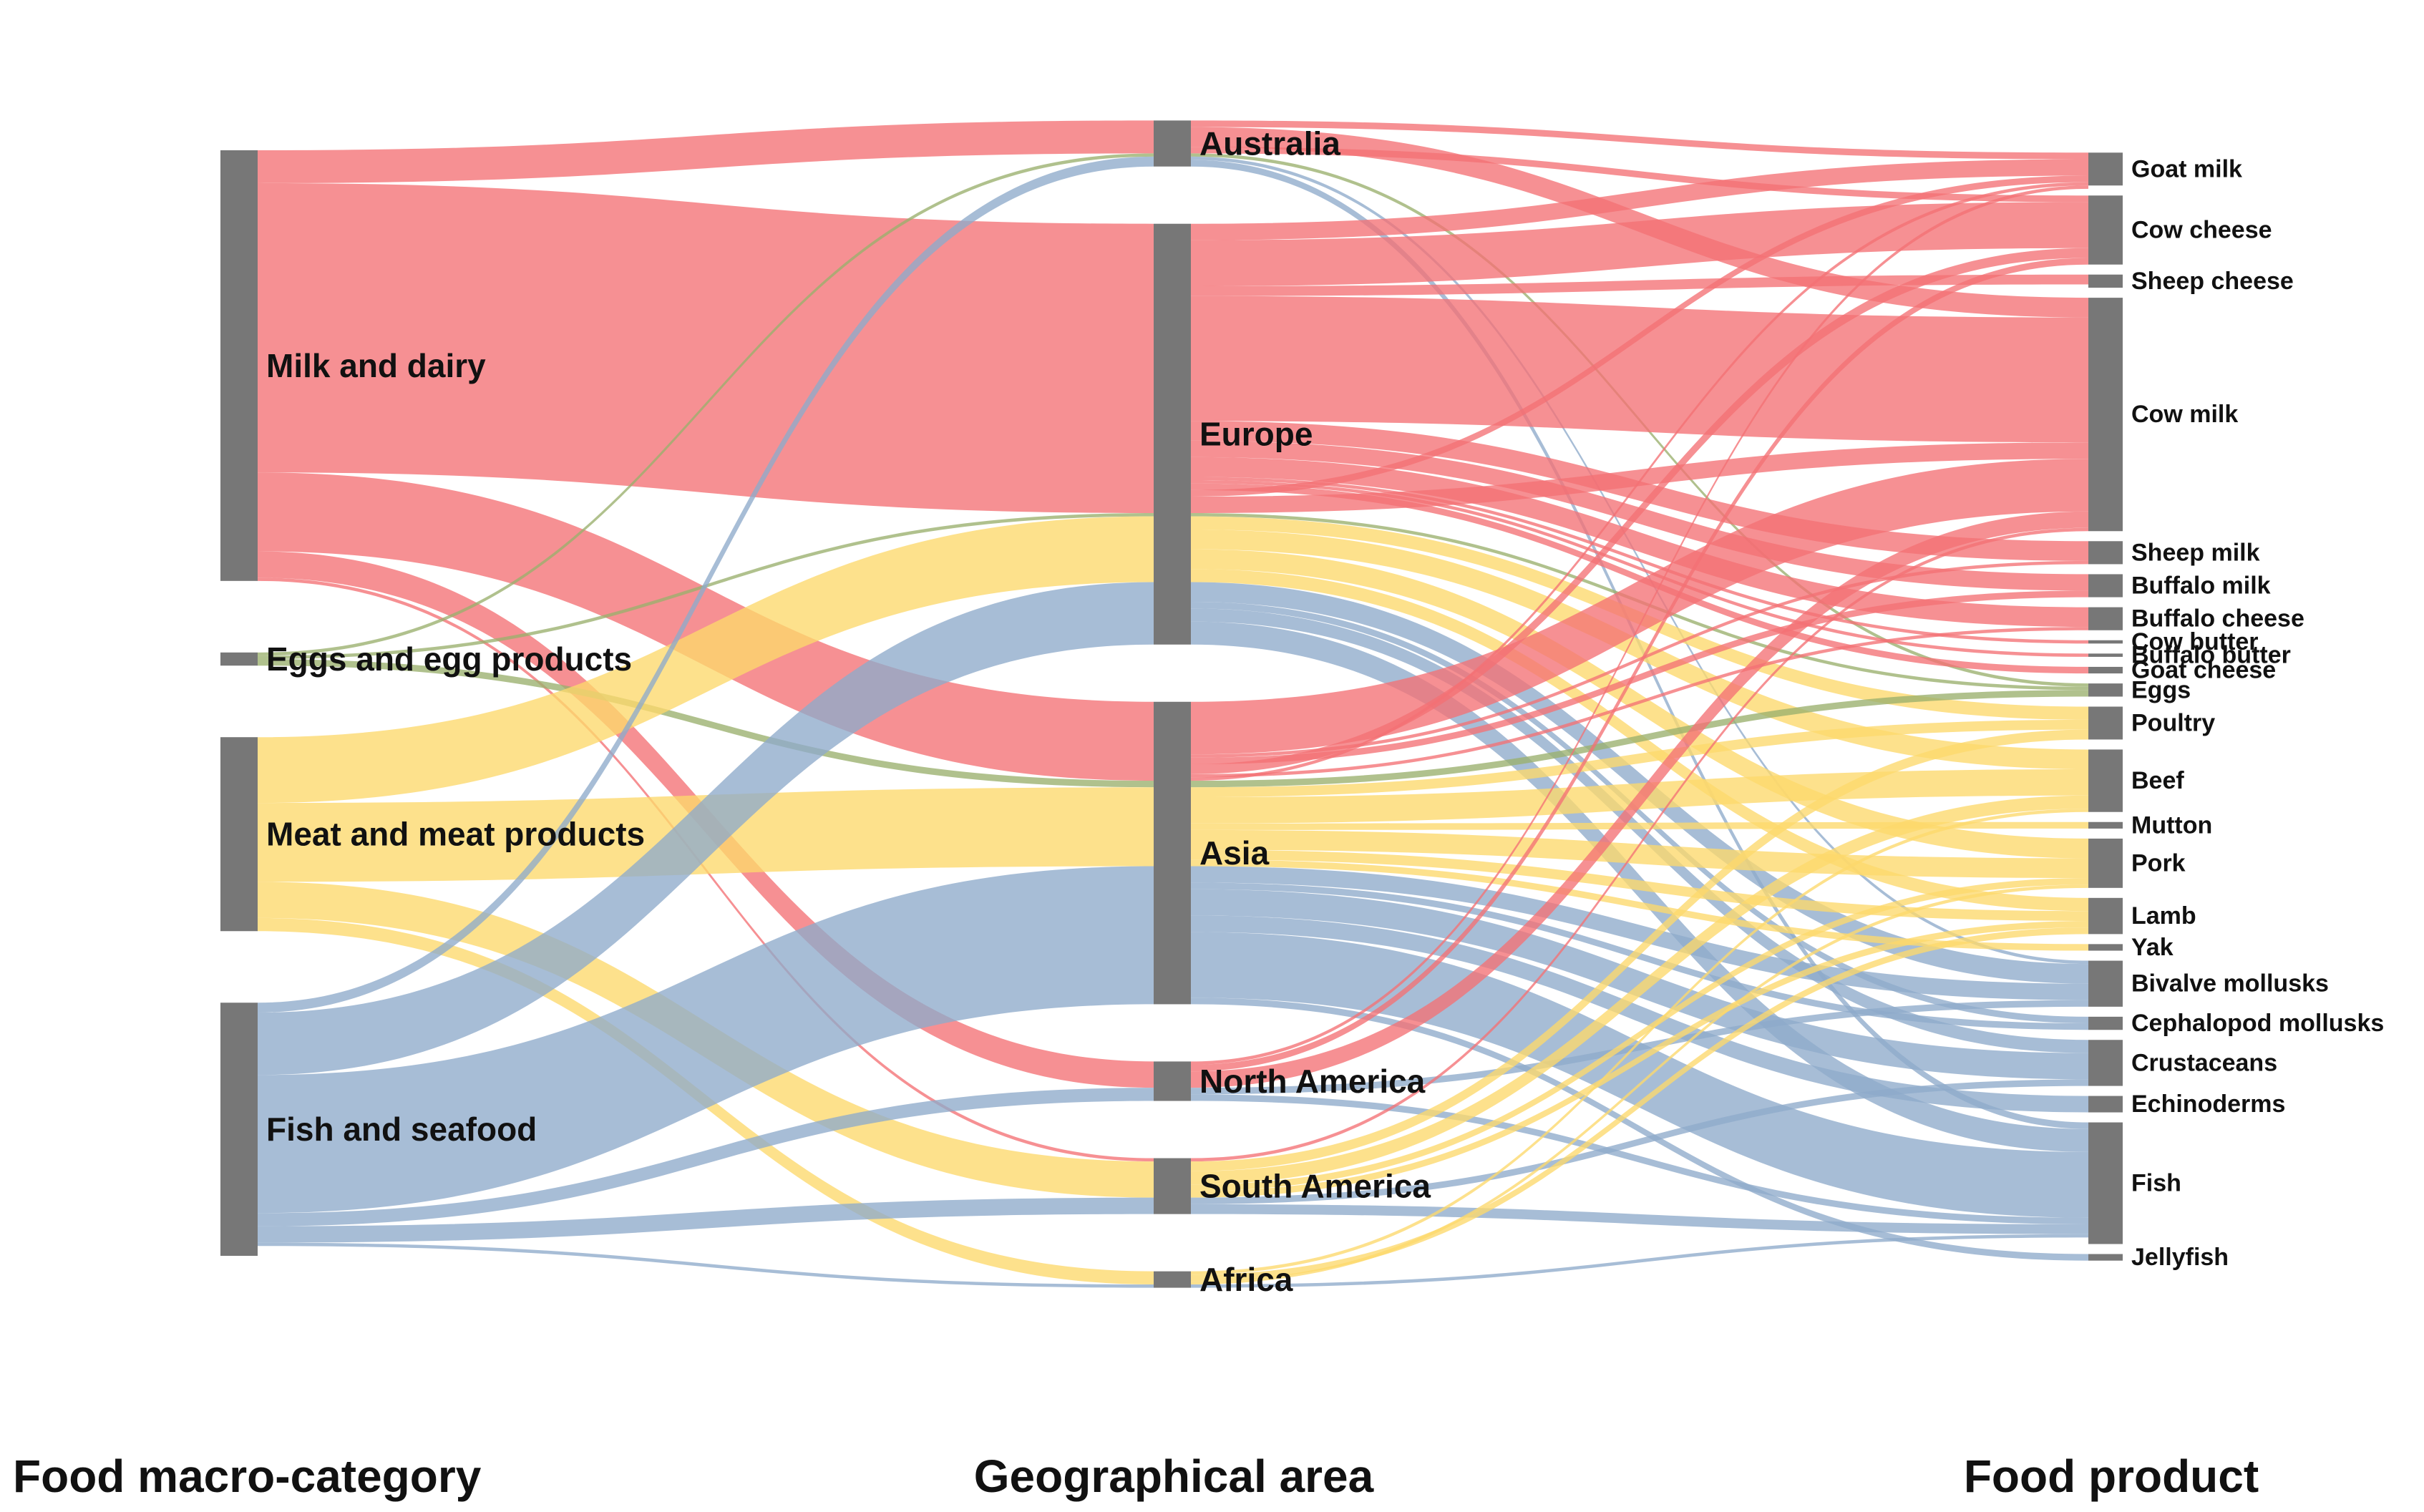 The image size is (2424, 1512). What do you see at coordinates (2208, 1104) in the screenshot?
I see `node-label-echinoderms: Echinoderms` at bounding box center [2208, 1104].